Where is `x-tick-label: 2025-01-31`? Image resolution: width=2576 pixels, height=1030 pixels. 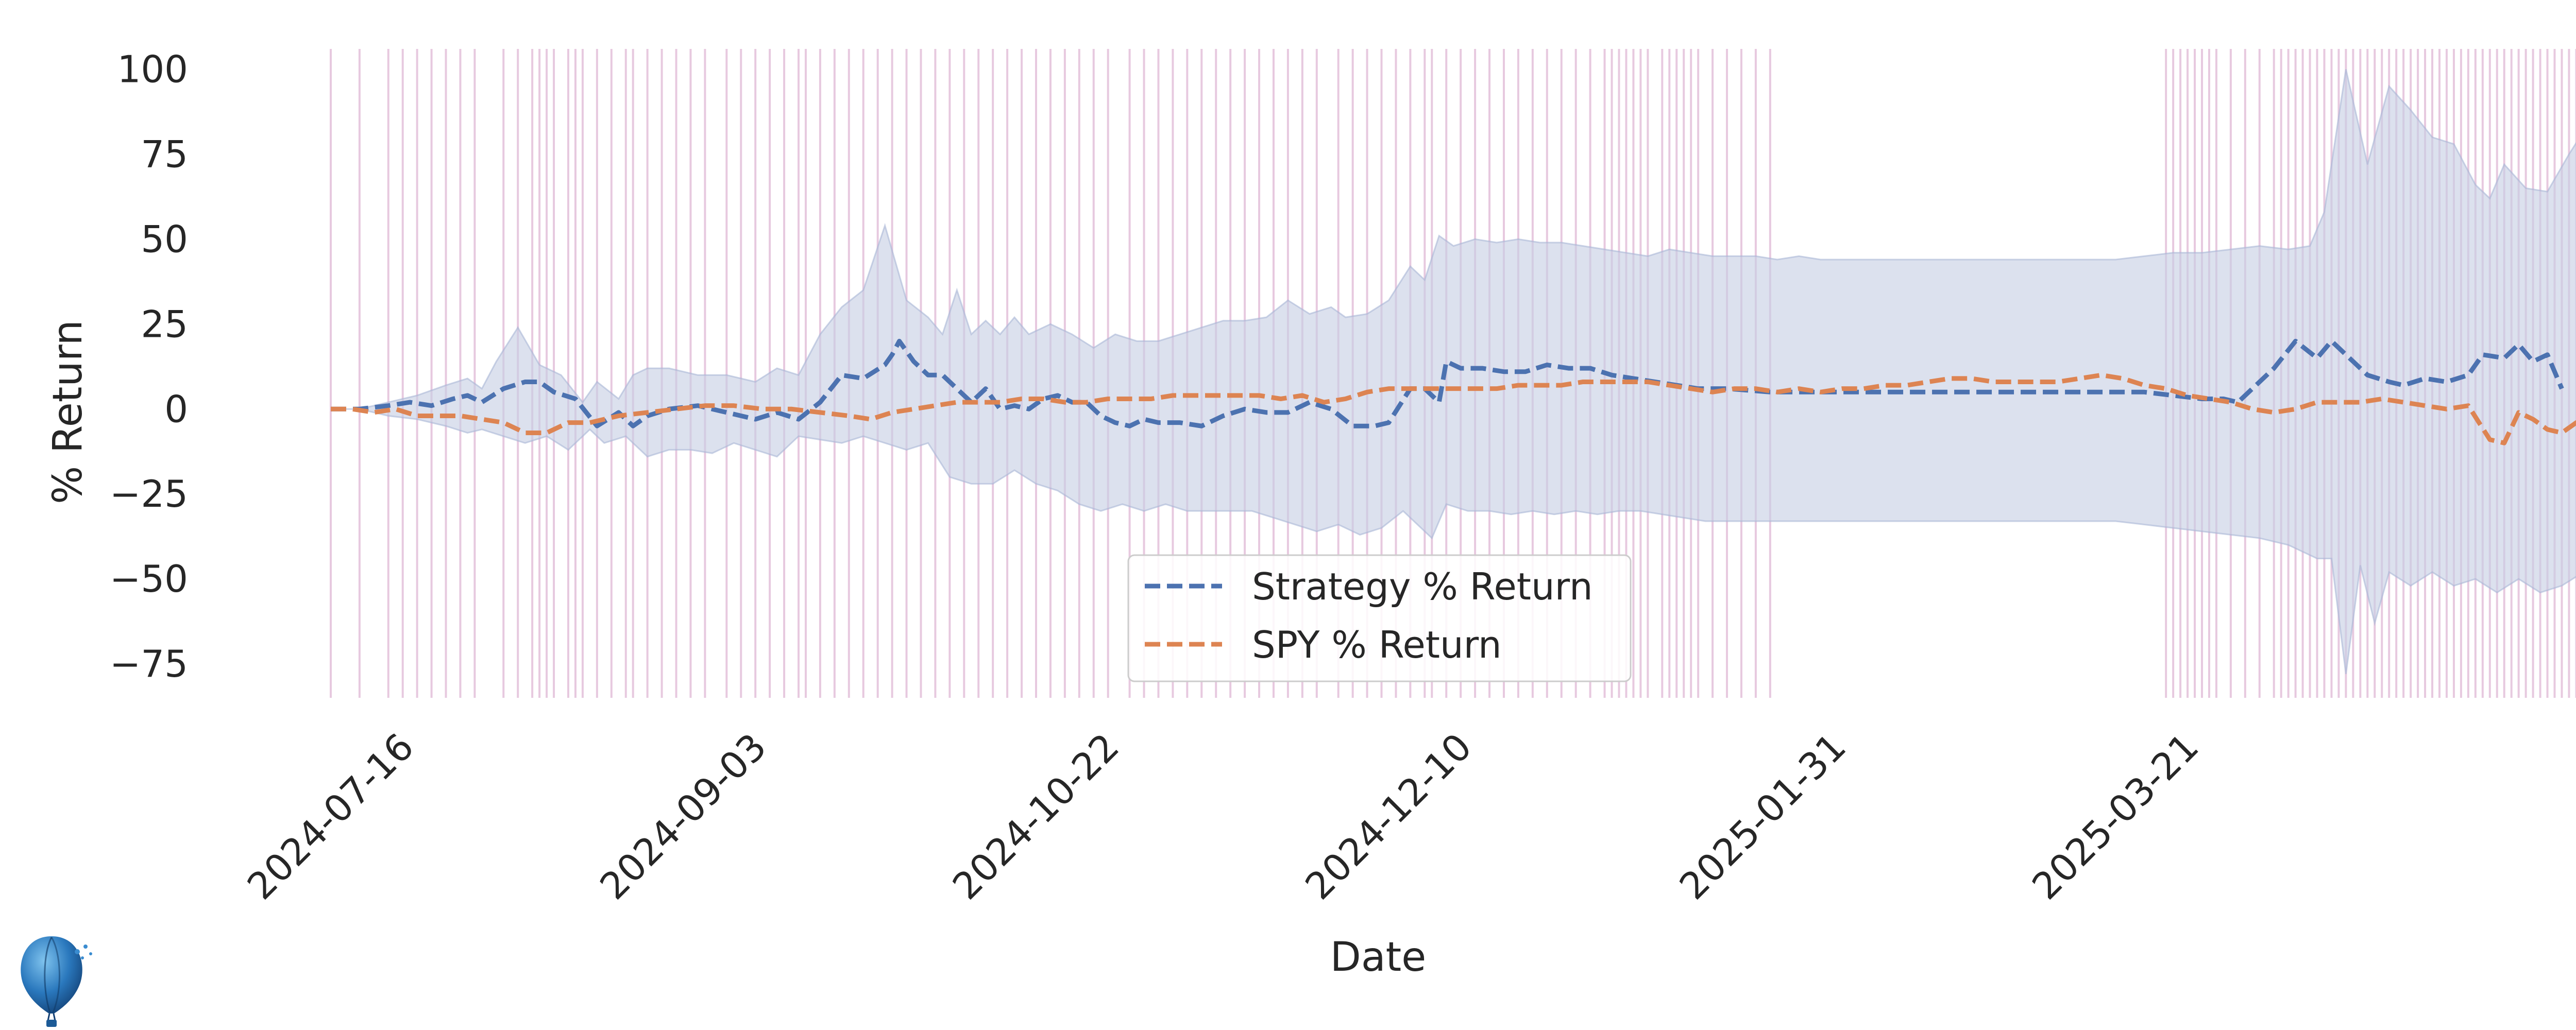
x-tick-label: 2025-01-31 is located at coordinates (1762, 816).